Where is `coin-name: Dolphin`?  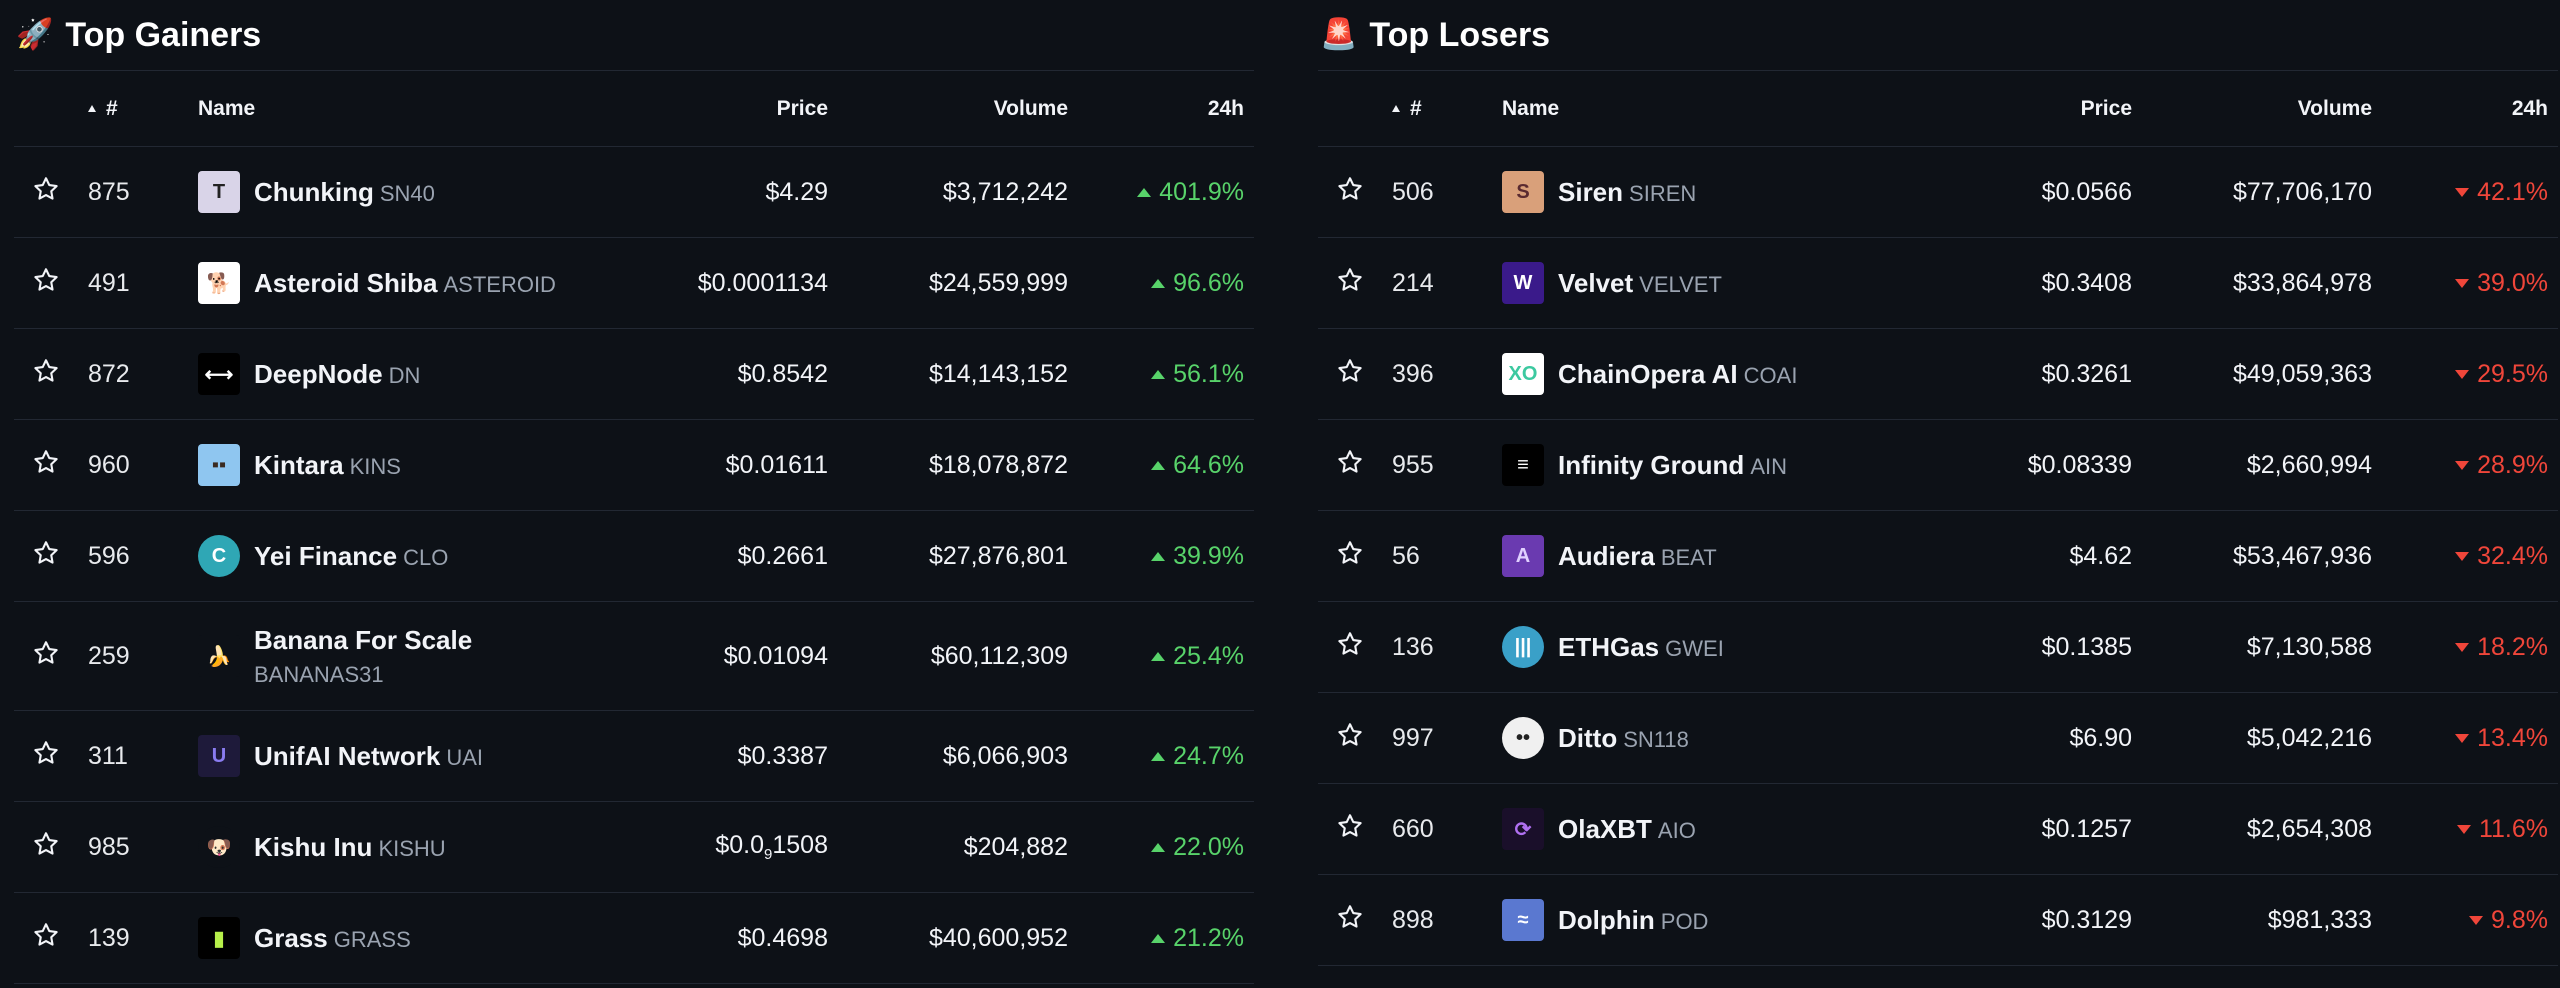
coin-name: Dolphin is located at coordinates (1606, 919).